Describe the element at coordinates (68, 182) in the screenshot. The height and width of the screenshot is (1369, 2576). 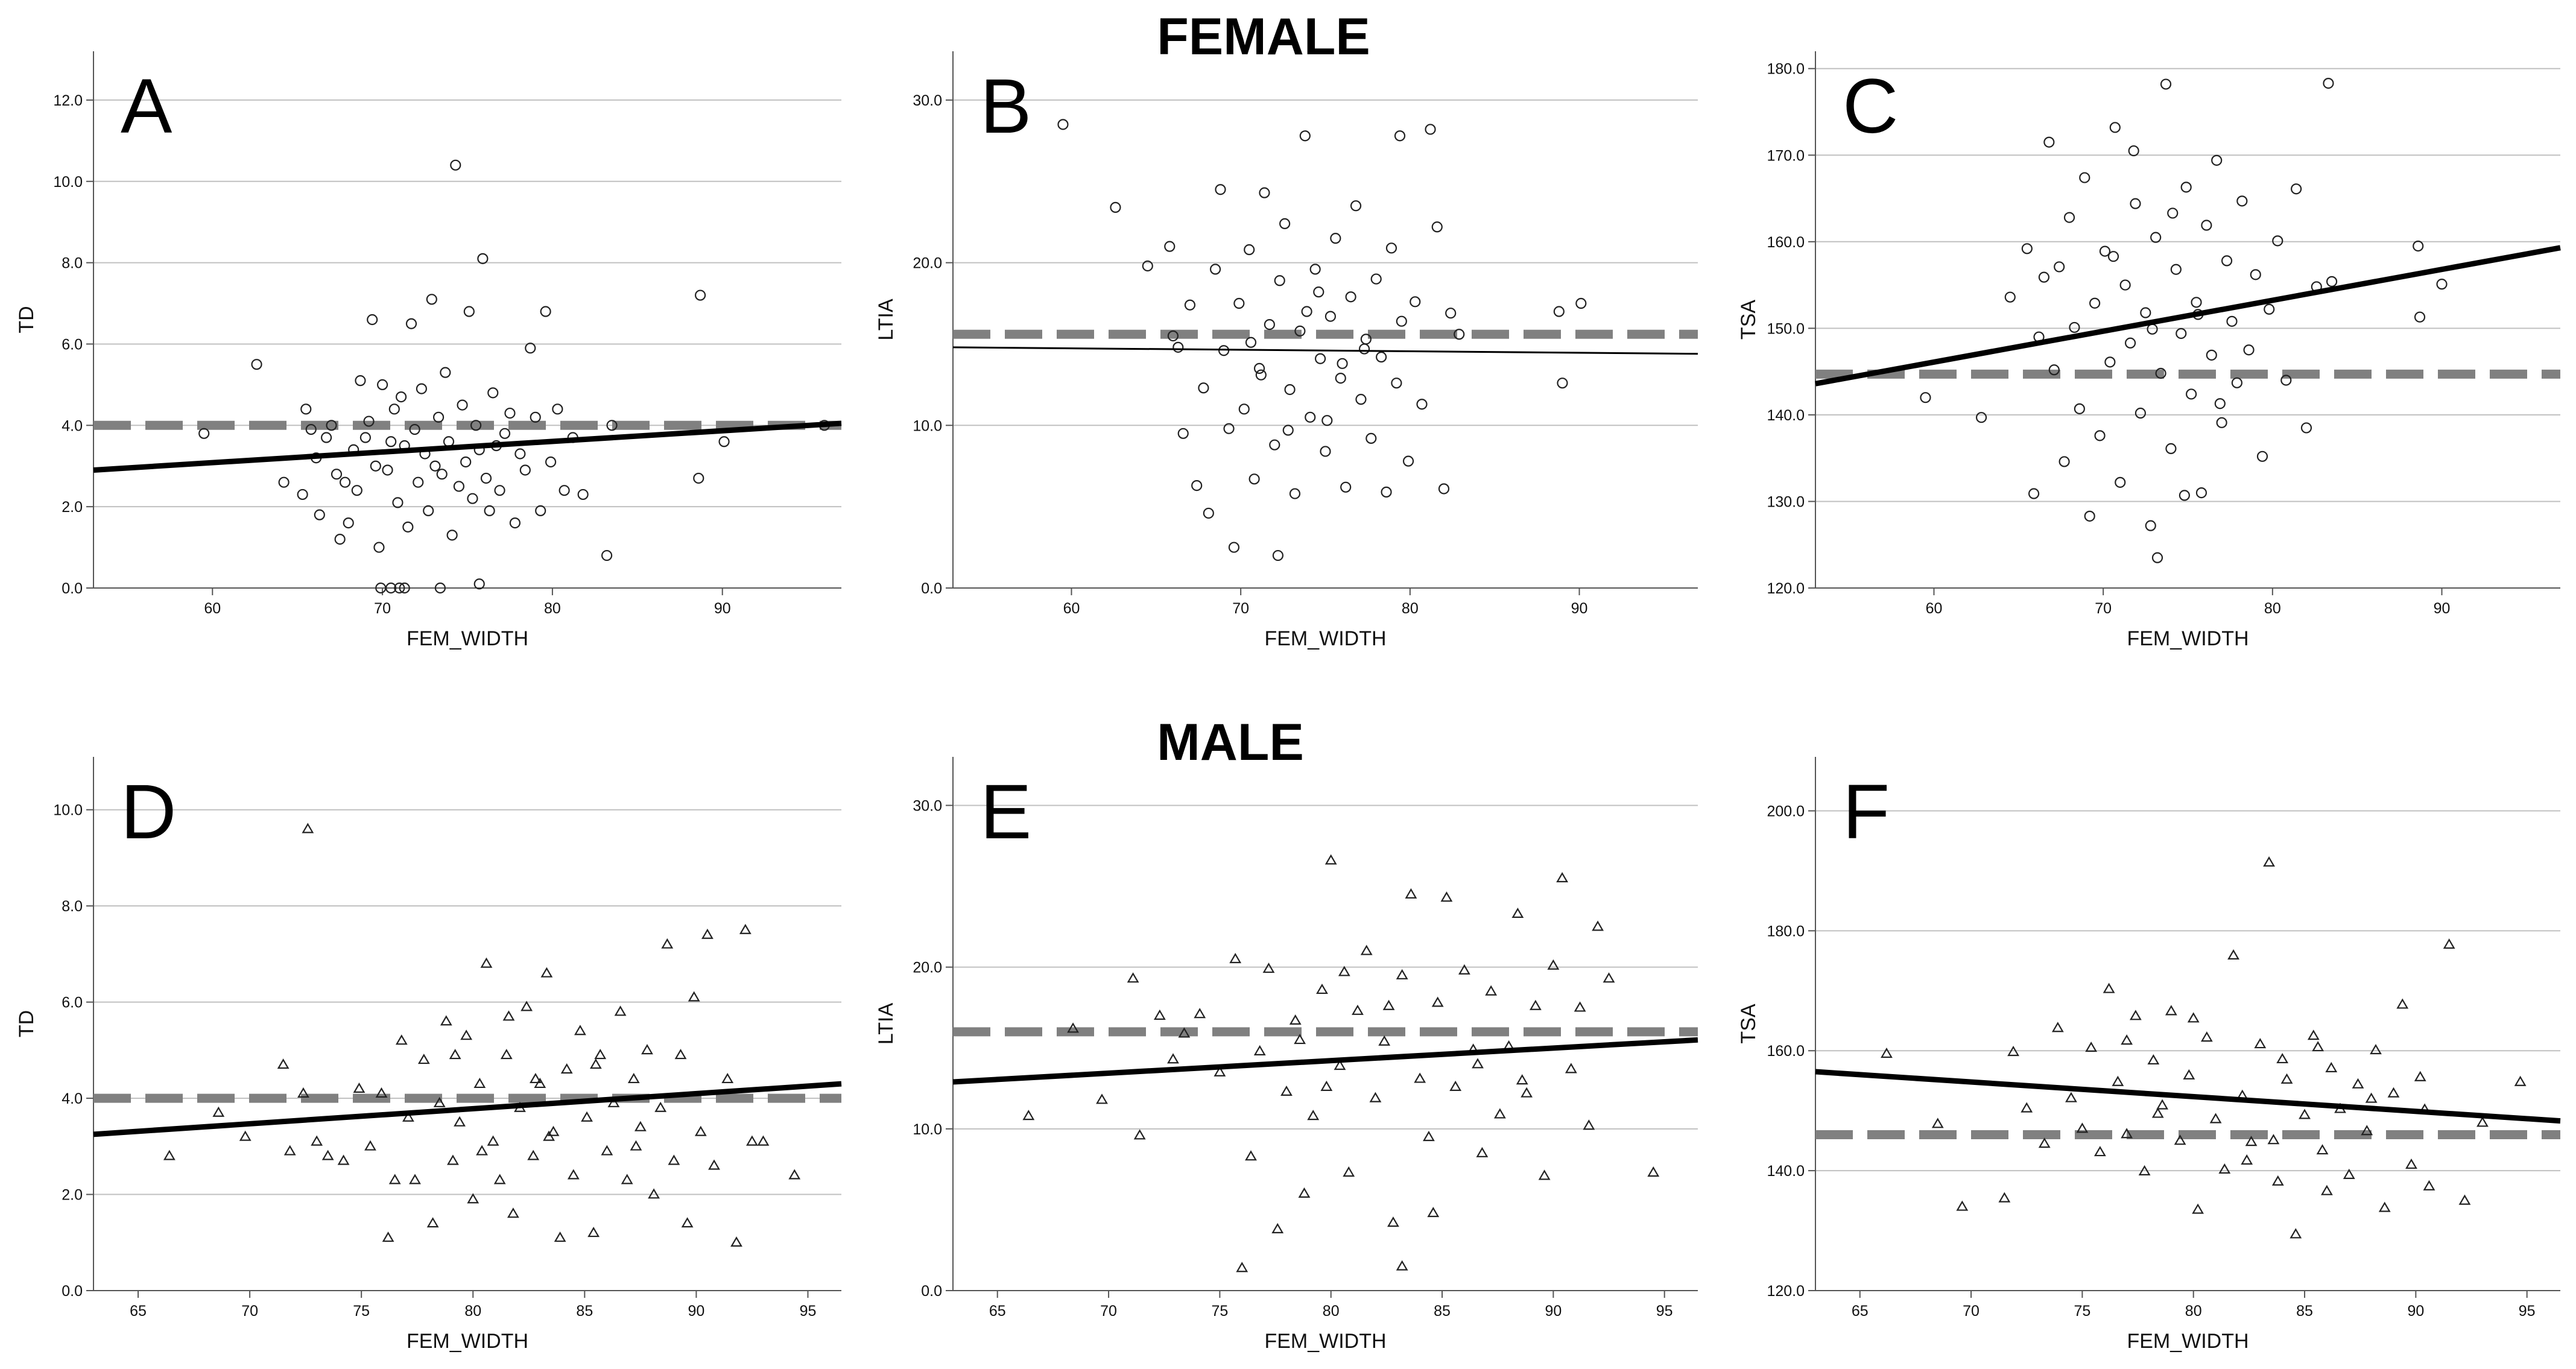
I see `y-tick-label: 10.0` at that location.